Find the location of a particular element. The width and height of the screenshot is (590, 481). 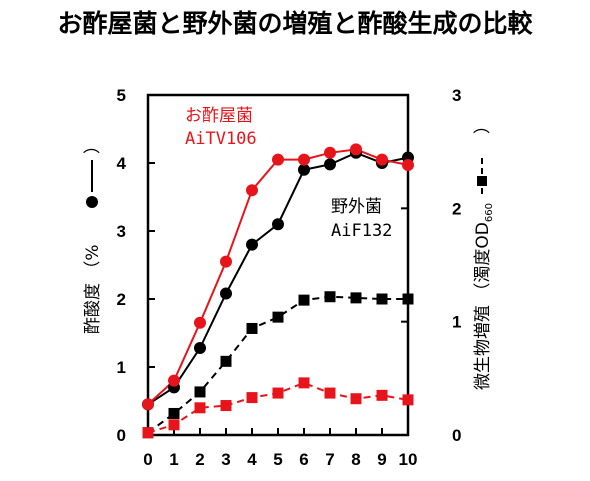

y-left-tick-label: 2 is located at coordinates (121, 299).